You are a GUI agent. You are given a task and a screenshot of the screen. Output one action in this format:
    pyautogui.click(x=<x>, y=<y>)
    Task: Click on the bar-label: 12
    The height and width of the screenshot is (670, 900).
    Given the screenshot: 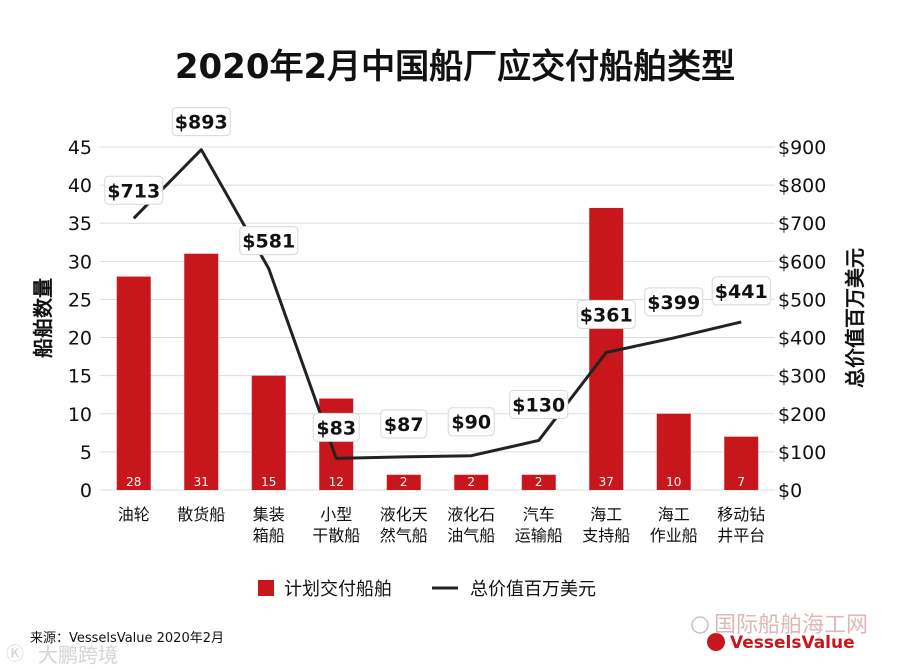 What is the action you would take?
    pyautogui.click(x=336, y=482)
    